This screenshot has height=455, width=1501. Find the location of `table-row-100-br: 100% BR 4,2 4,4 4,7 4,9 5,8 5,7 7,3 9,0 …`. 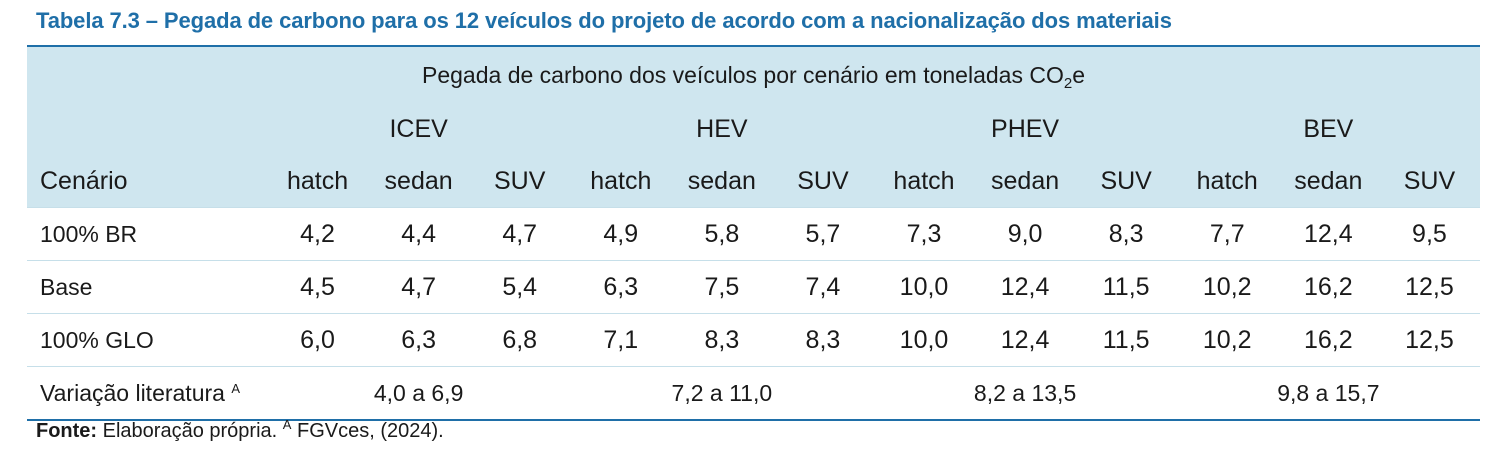

table-row-100-br: 100% BR 4,2 4,4 4,7 4,9 5,8 5,7 7,3 9,0 … is located at coordinates (753, 234).